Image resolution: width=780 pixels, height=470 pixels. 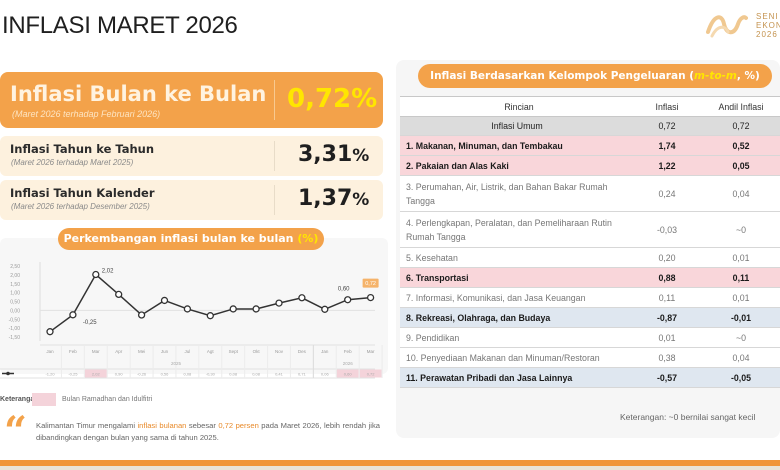 I want to click on row-name: Inflasi Umum, so click(x=516, y=126).